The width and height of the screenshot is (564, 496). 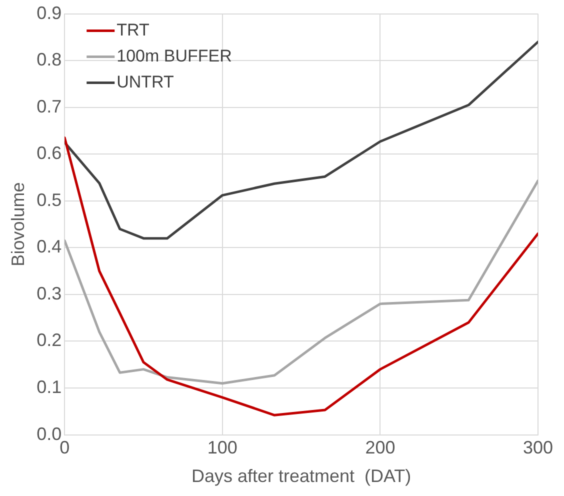 What do you see at coordinates (49, 340) in the screenshot?
I see `y-tick-label: 0.2` at bounding box center [49, 340].